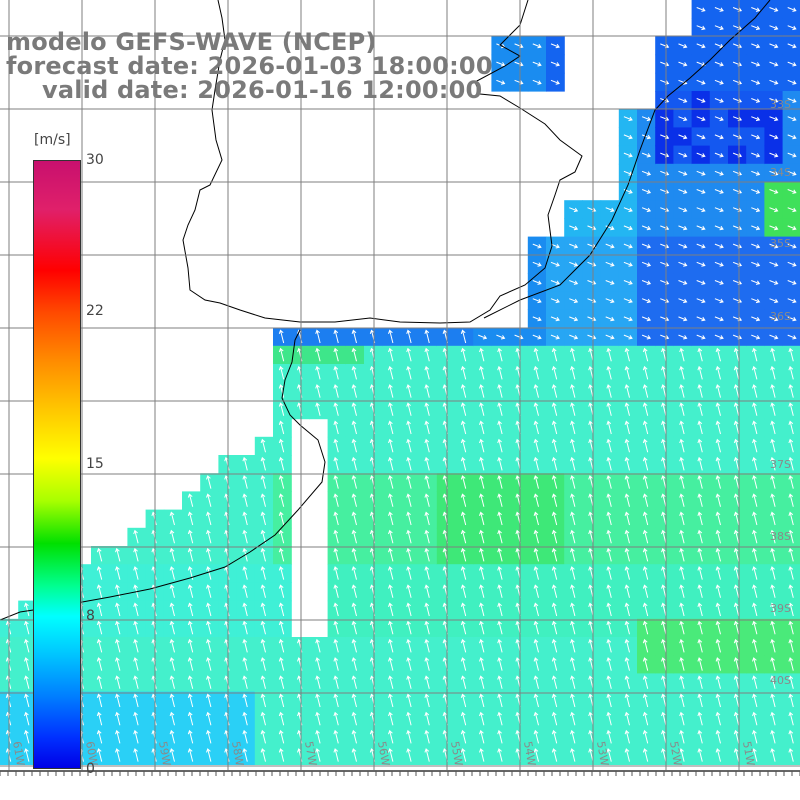  I want to click on colorbar-unit: [m/s], so click(52, 140).